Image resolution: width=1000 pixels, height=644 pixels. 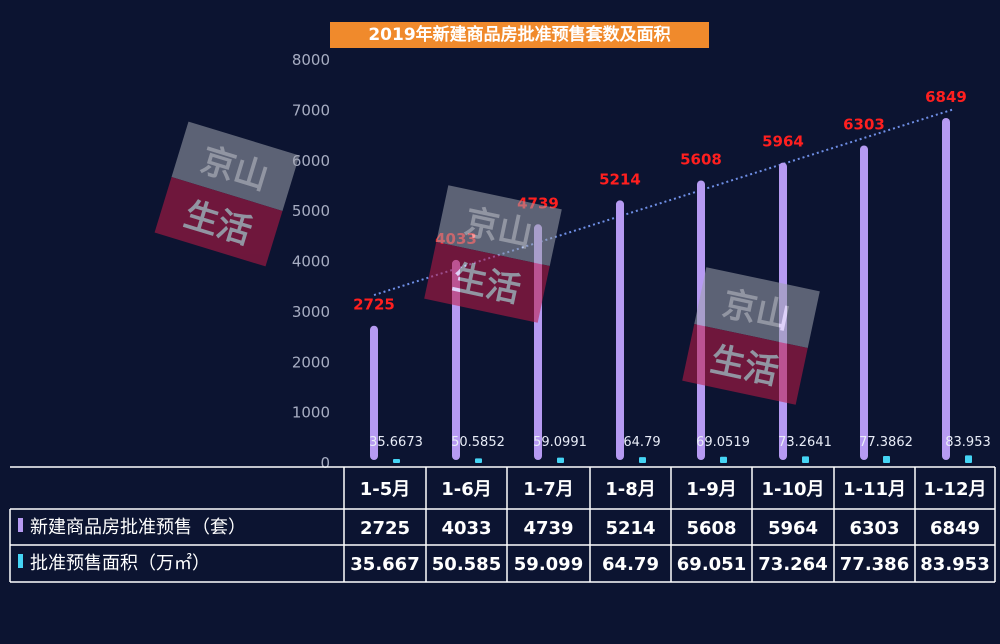 What do you see at coordinates (466, 564) in the screenshot?
I see `table-value-cell: 50.585` at bounding box center [466, 564].